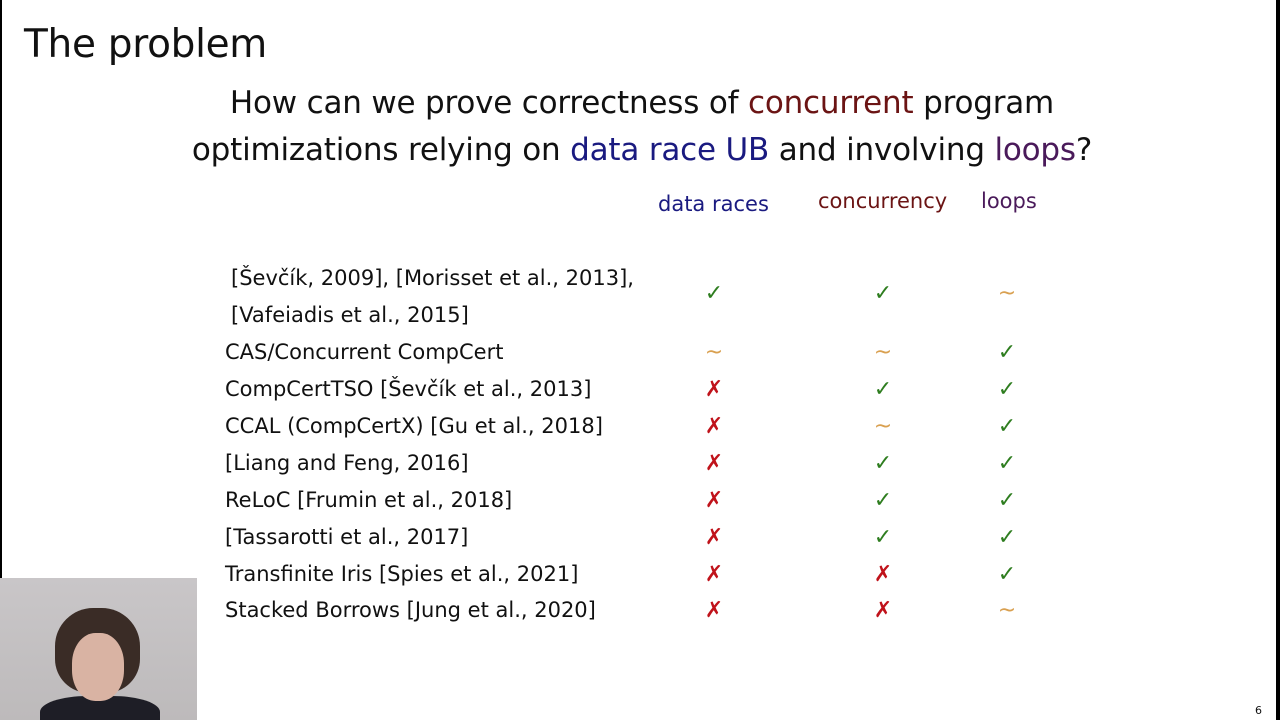 This screenshot has height=720, width=1280. What do you see at coordinates (408, 389) in the screenshot?
I see `row-label: CompCertTSO [Ševčík et al., 2013]` at bounding box center [408, 389].